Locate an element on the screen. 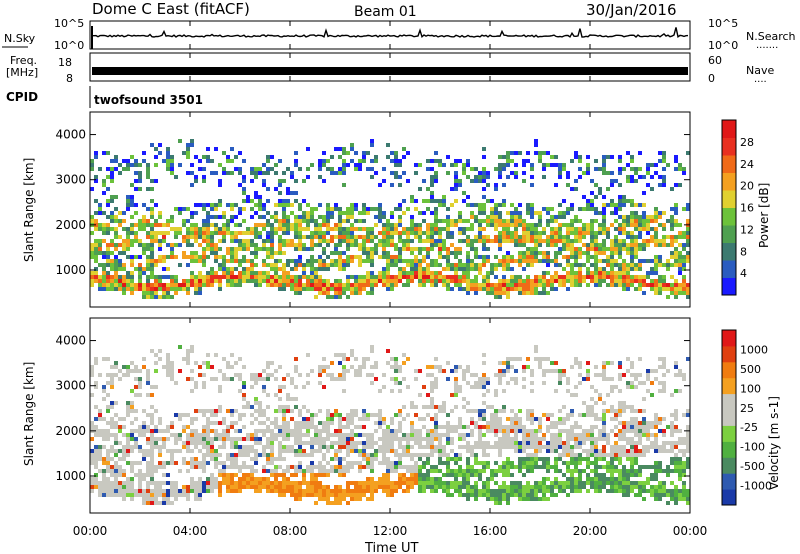 The width and height of the screenshot is (800, 554). nave-tick-top: 60 is located at coordinates (715, 60).